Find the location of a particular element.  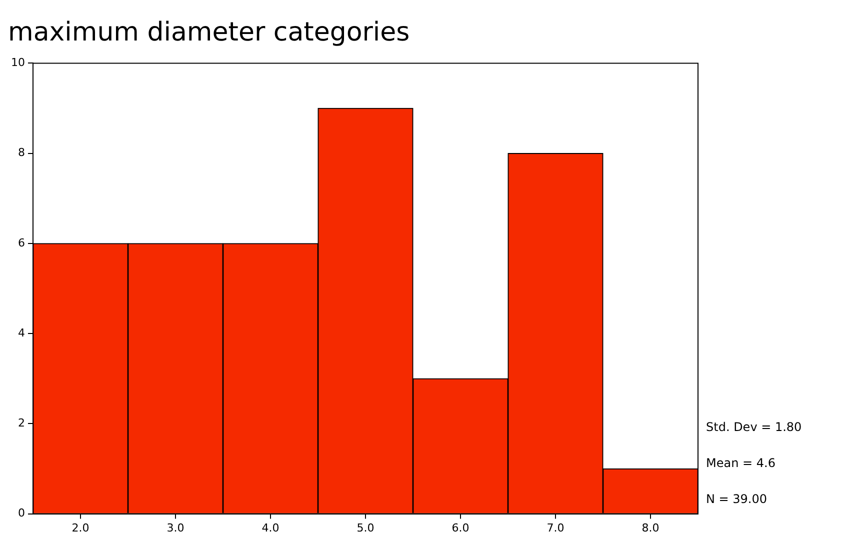

x-tick-label: 8.0 is located at coordinates (651, 527).